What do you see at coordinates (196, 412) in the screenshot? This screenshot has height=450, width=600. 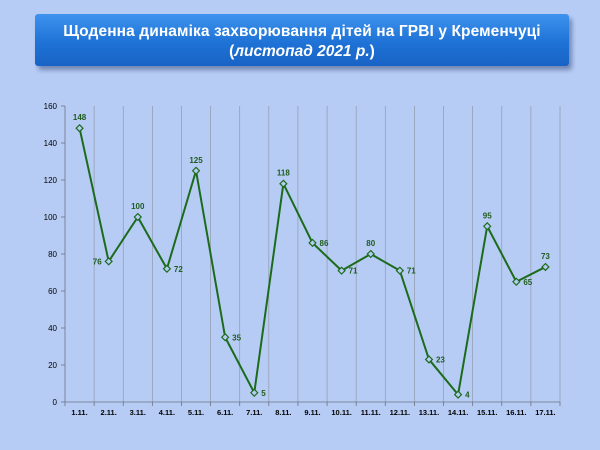 I see `x-tick-label: 5.11.` at bounding box center [196, 412].